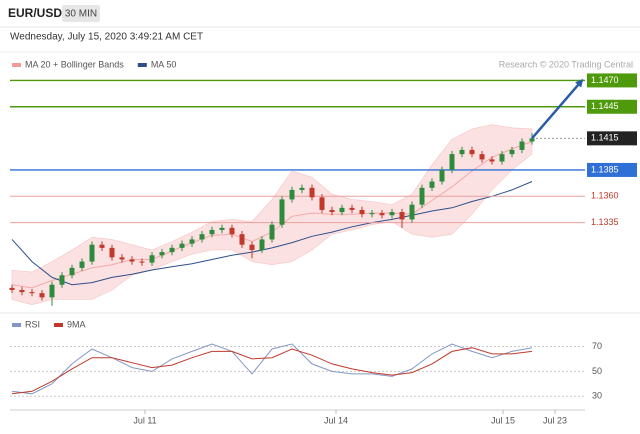 This screenshot has height=434, width=640. What do you see at coordinates (557, 109) in the screenshot?
I see `projection-arrow` at bounding box center [557, 109].